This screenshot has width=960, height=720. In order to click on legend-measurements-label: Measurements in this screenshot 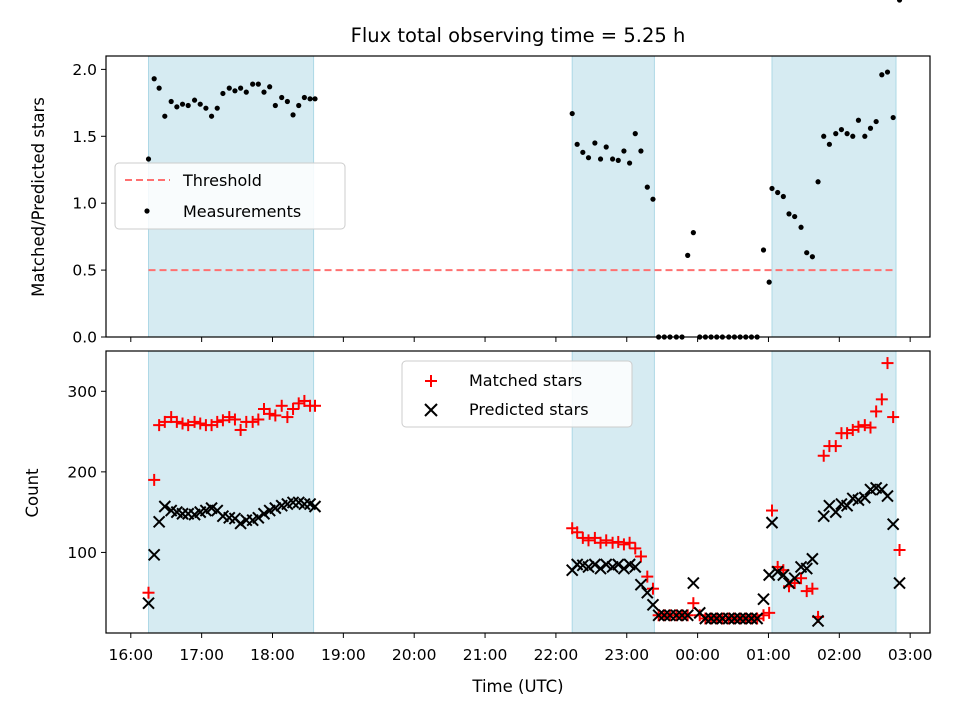, I will do `click(242, 211)`.